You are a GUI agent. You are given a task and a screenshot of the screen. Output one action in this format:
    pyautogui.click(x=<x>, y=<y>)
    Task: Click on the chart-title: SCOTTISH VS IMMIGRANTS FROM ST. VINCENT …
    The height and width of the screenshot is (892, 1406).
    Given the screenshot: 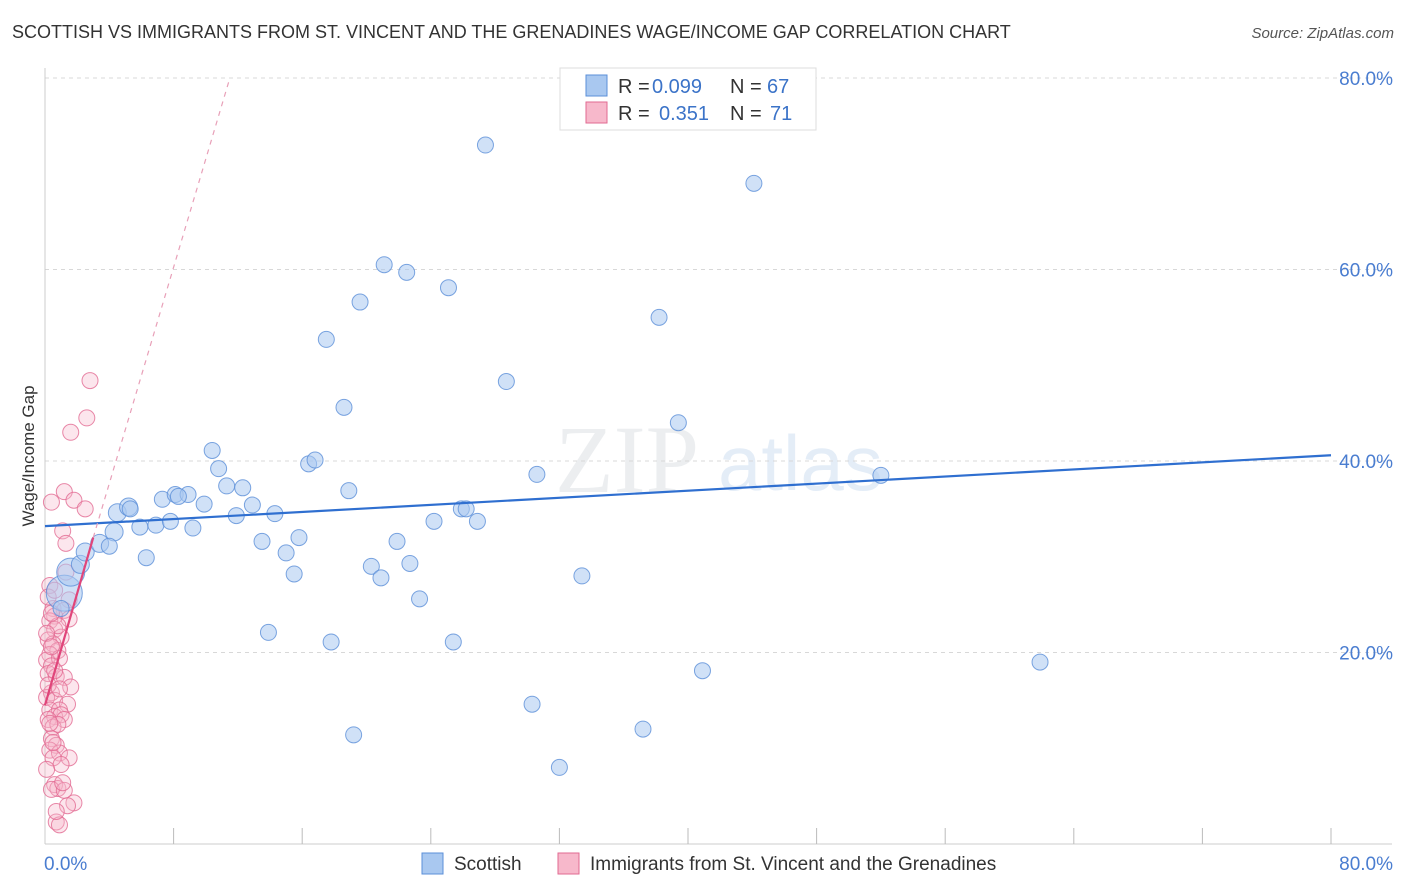 What is the action you would take?
    pyautogui.click(x=511, y=32)
    